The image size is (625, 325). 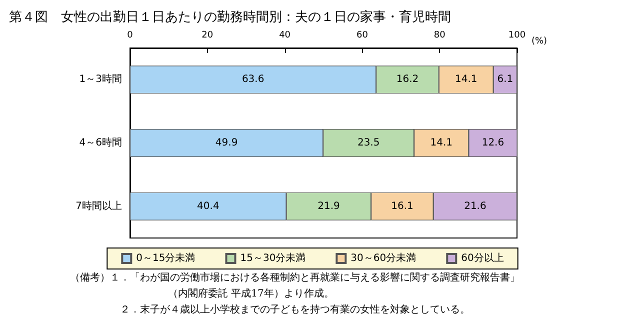 I want to click on x-tick-label: 100, so click(x=517, y=35).